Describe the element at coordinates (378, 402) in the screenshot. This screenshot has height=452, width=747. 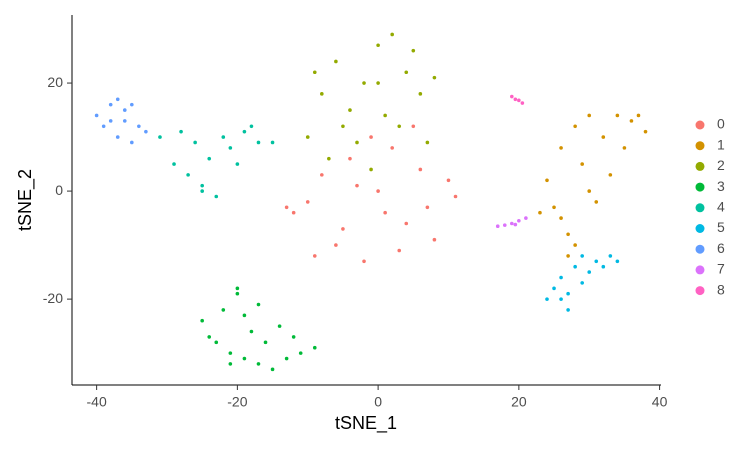
I see `x-tick-label: 0` at that location.